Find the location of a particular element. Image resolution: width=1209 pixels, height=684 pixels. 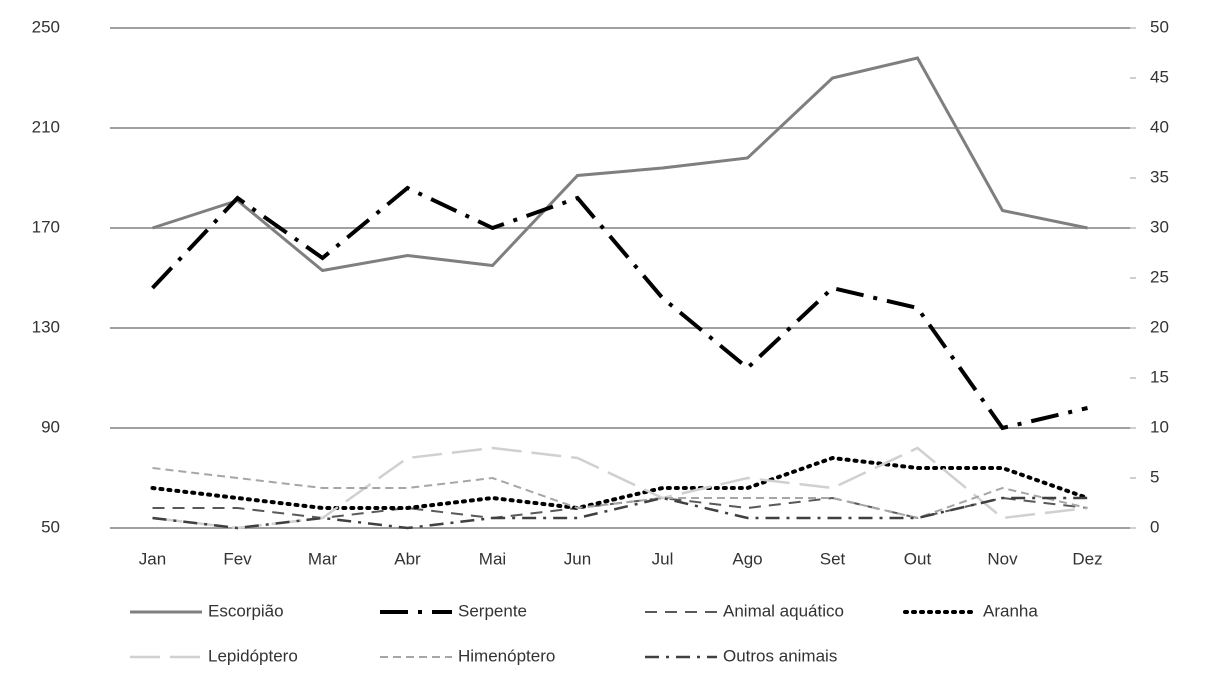

legend-label: Escorpião is located at coordinates (246, 610).